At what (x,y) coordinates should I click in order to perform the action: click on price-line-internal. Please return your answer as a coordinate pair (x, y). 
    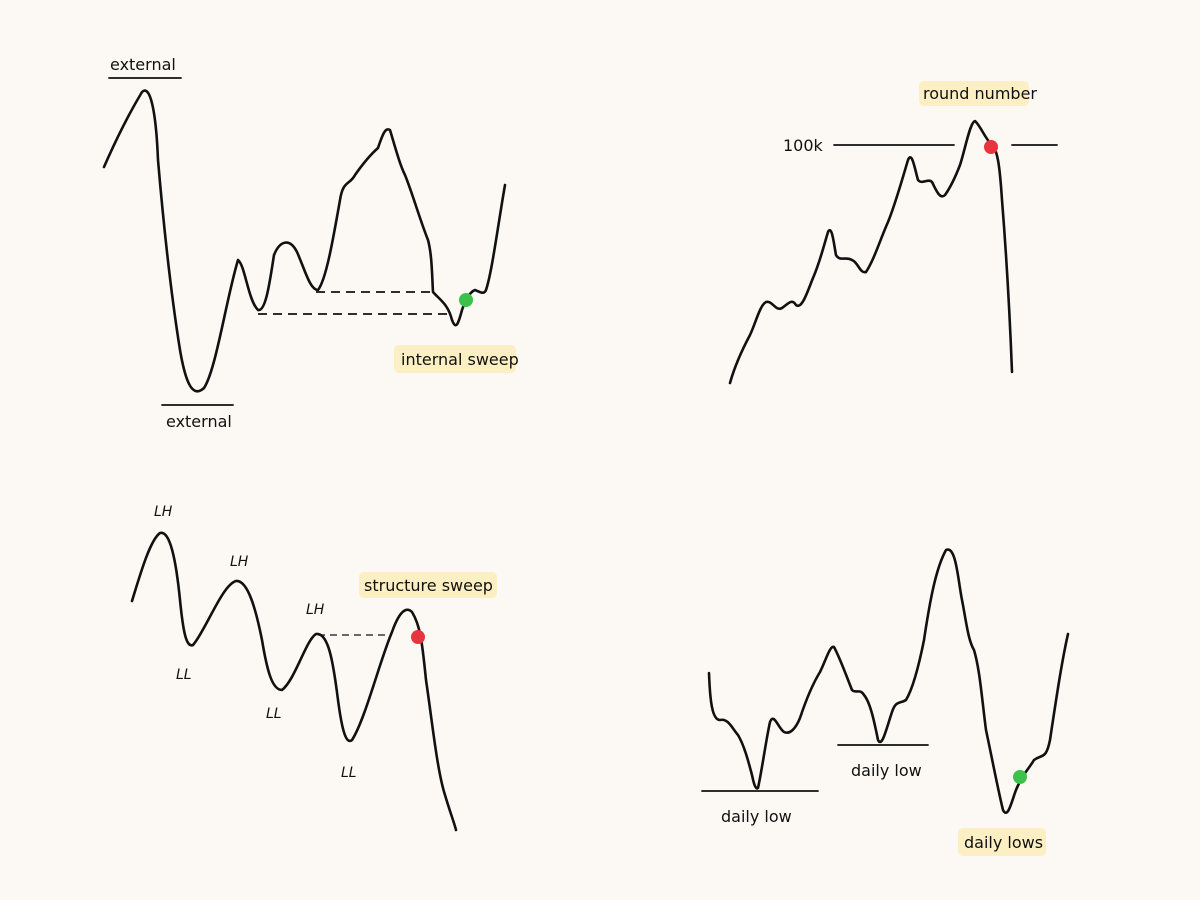
    Looking at the image, I should click on (304, 241).